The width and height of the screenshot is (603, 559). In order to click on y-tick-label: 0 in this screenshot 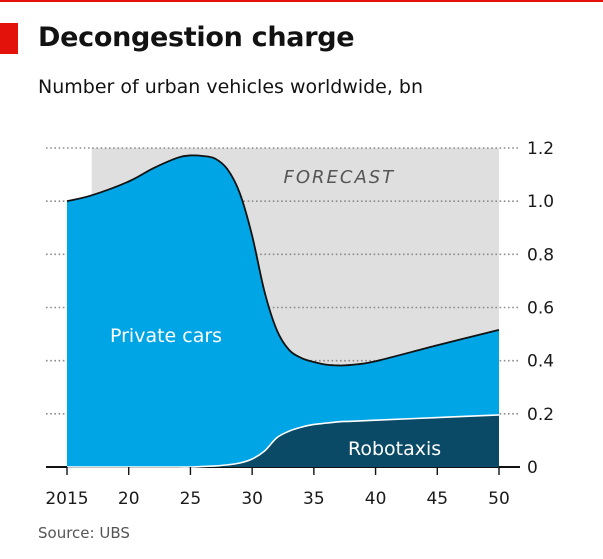, I will do `click(532, 468)`.